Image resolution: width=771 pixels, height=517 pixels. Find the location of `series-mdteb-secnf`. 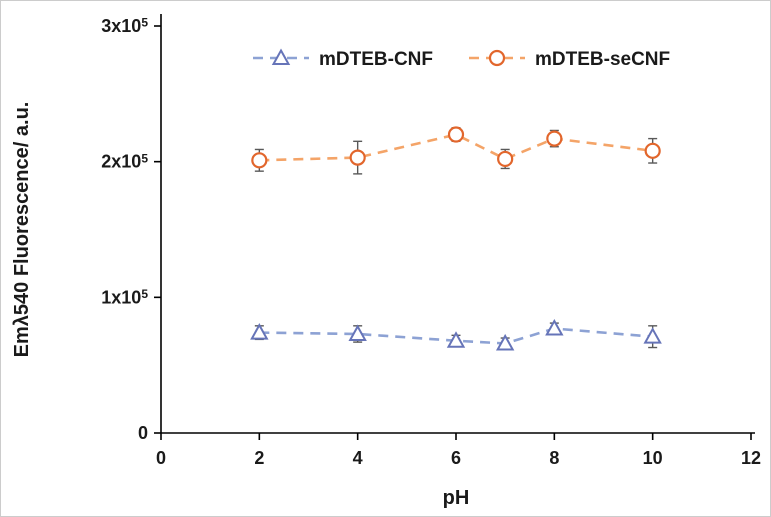

series-mdteb-secnf is located at coordinates (456, 150).